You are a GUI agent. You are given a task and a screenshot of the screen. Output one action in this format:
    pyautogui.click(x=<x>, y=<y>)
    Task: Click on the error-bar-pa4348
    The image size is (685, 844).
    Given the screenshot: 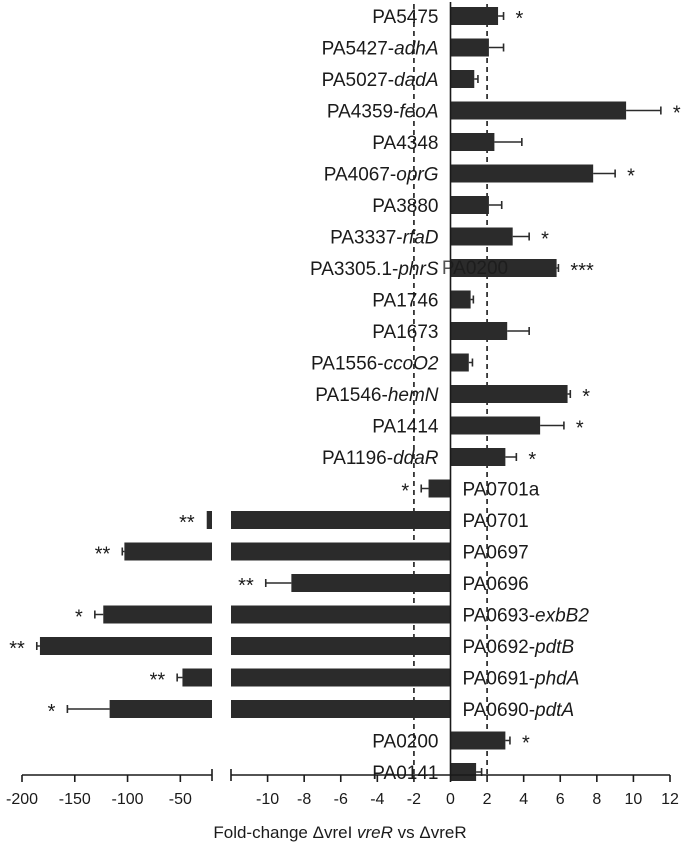 What is the action you would take?
    pyautogui.click(x=508, y=142)
    